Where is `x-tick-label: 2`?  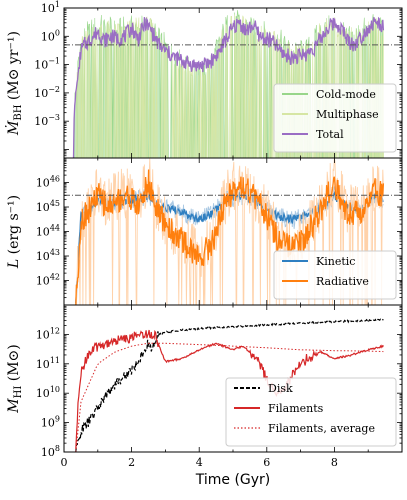
x-tick-label: 2 is located at coordinates (131, 462).